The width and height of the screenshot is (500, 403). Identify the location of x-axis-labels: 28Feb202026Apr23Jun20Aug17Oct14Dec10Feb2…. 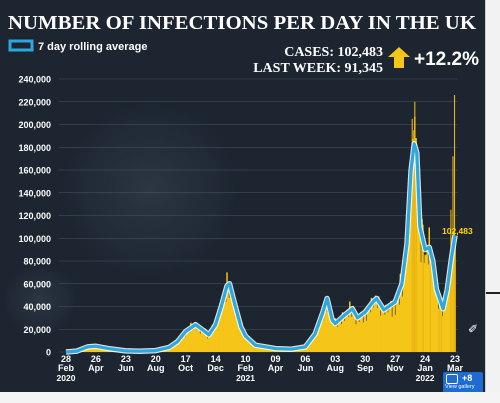
(260, 368).